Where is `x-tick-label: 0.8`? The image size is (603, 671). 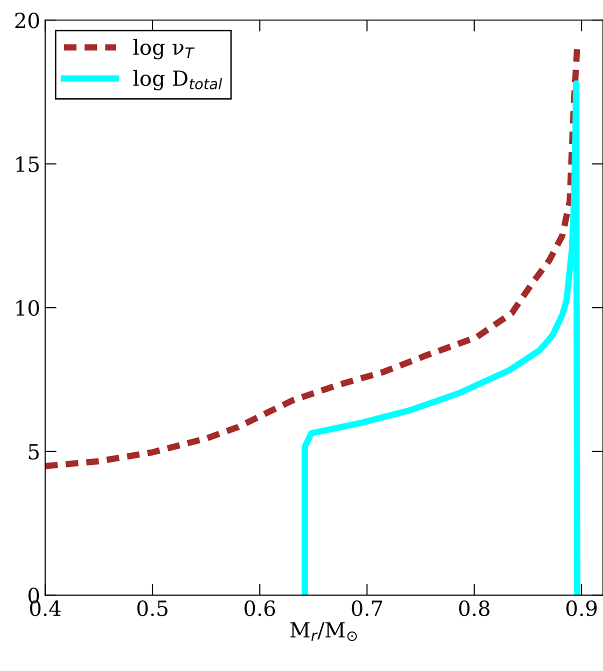 x-tick-label: 0.8 is located at coordinates (474, 608).